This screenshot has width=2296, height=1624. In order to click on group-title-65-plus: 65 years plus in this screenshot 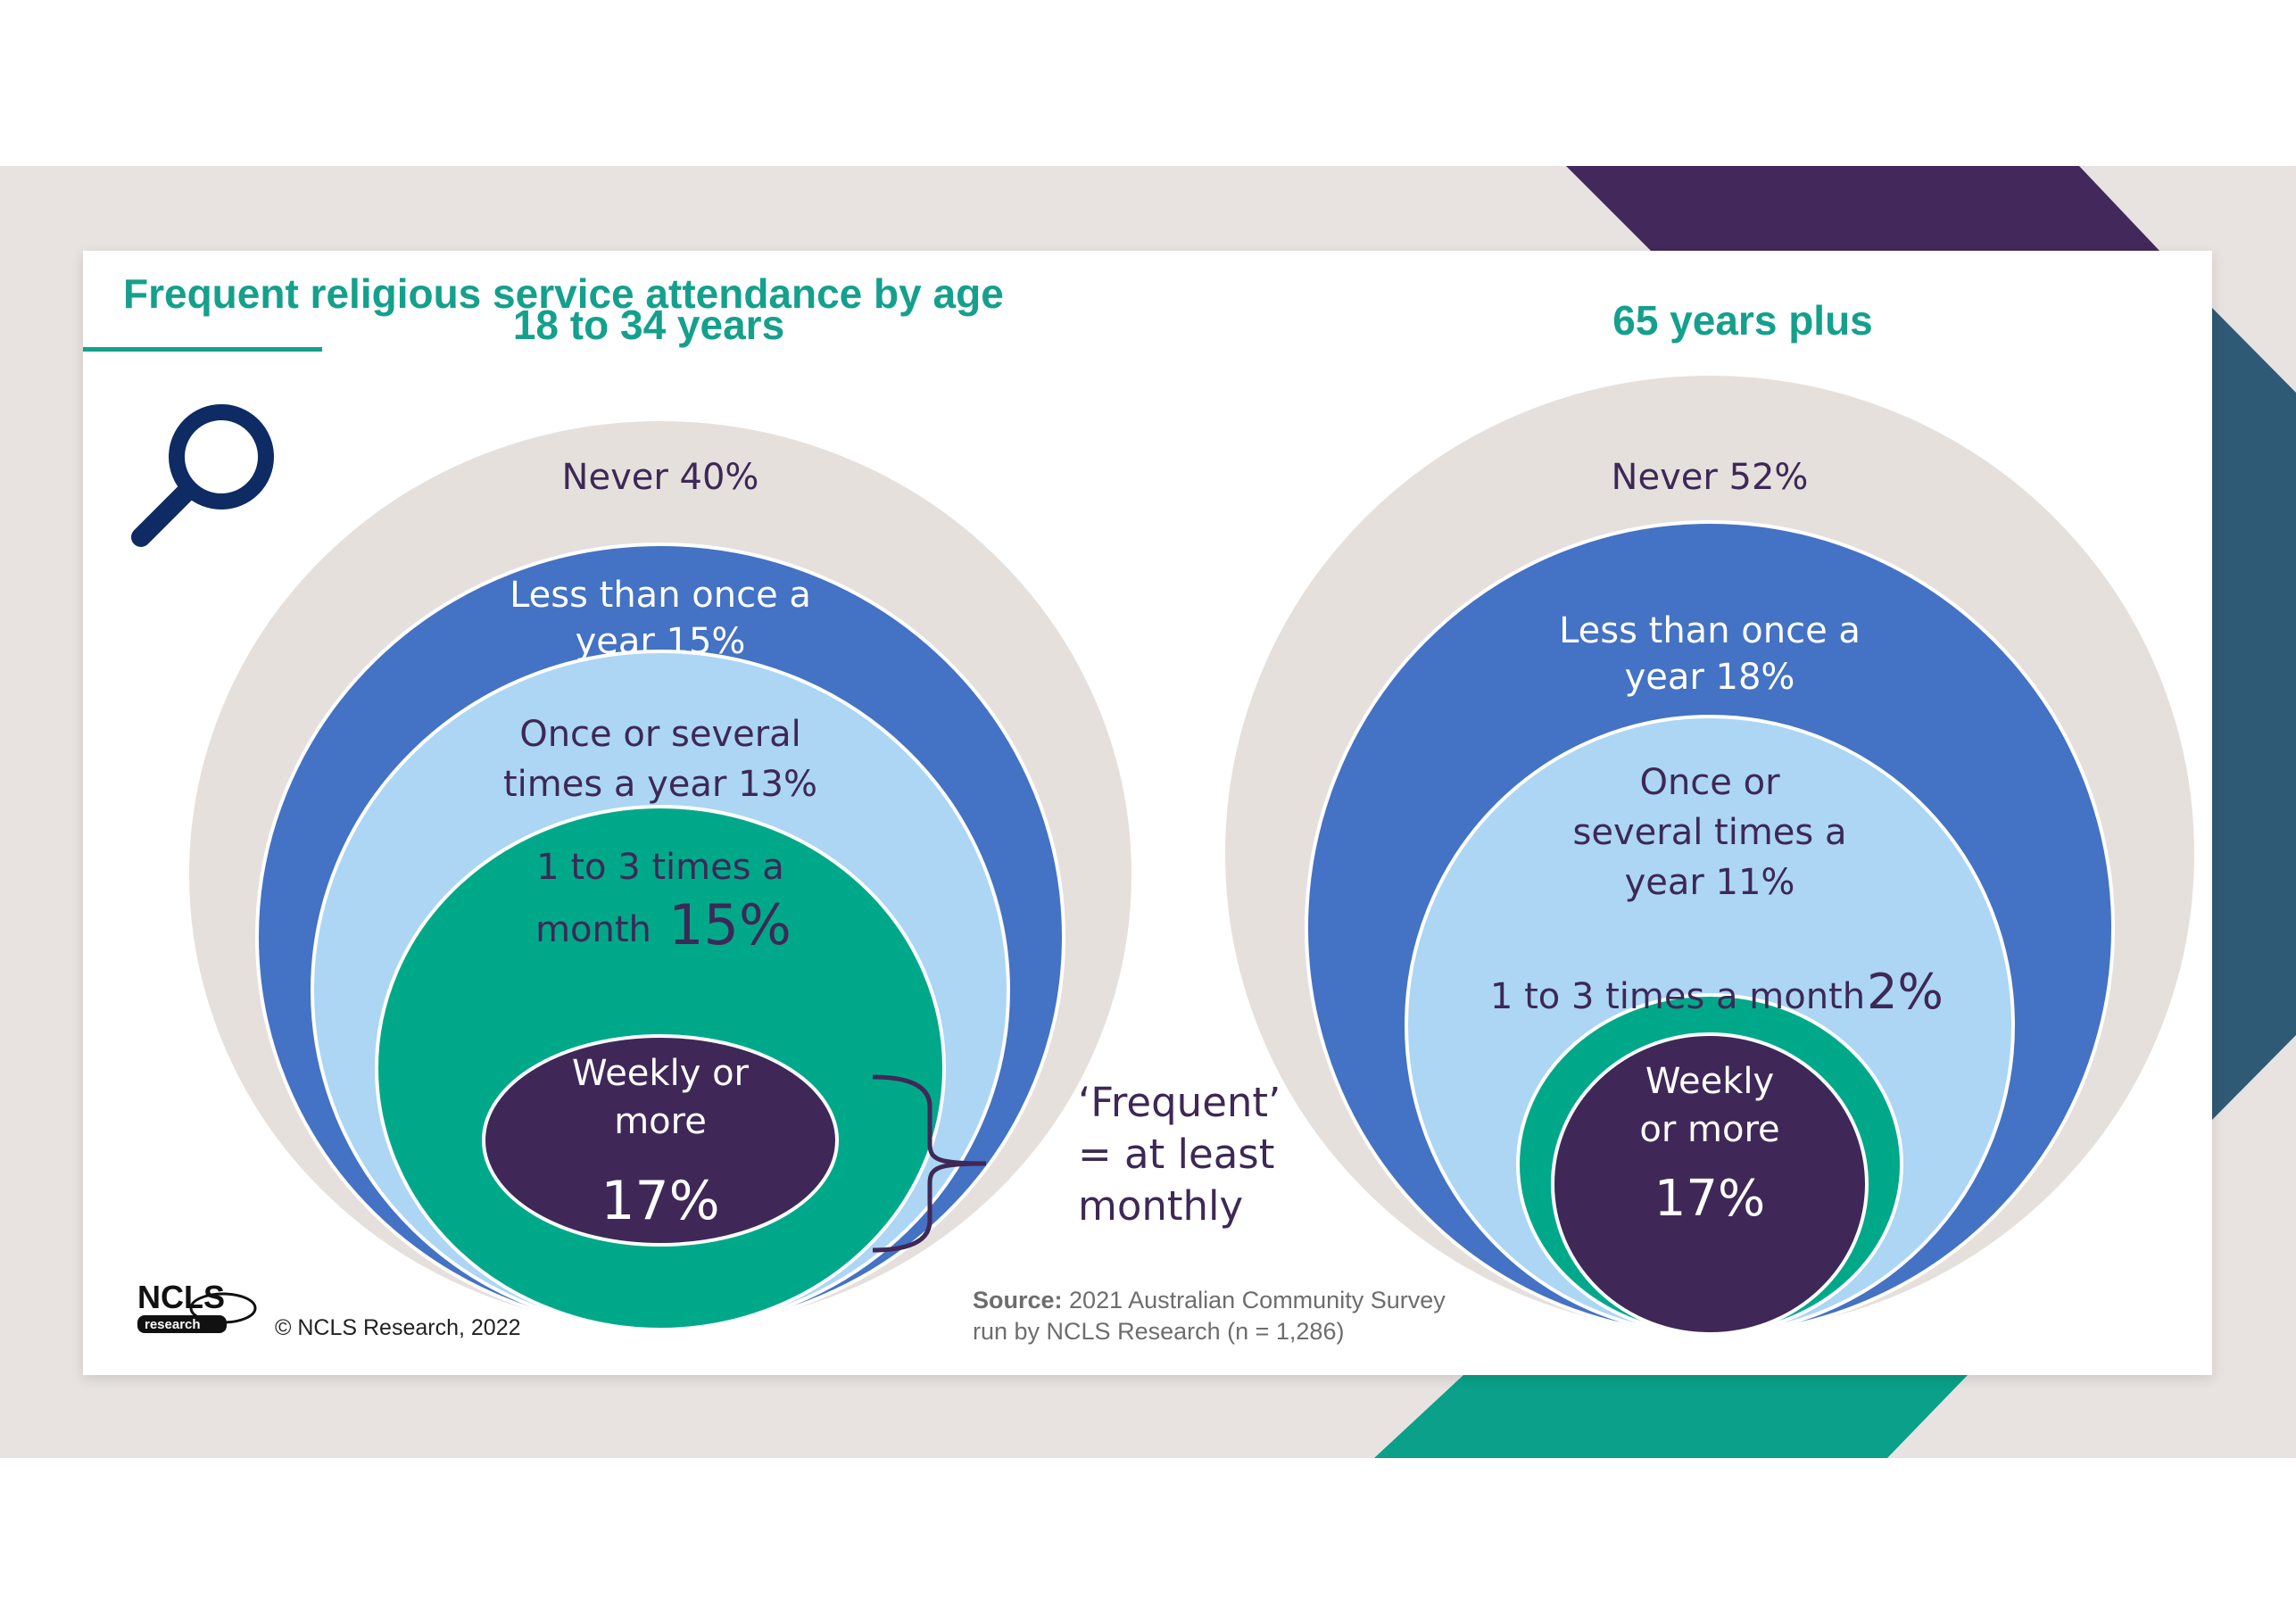, I will do `click(1742, 320)`.